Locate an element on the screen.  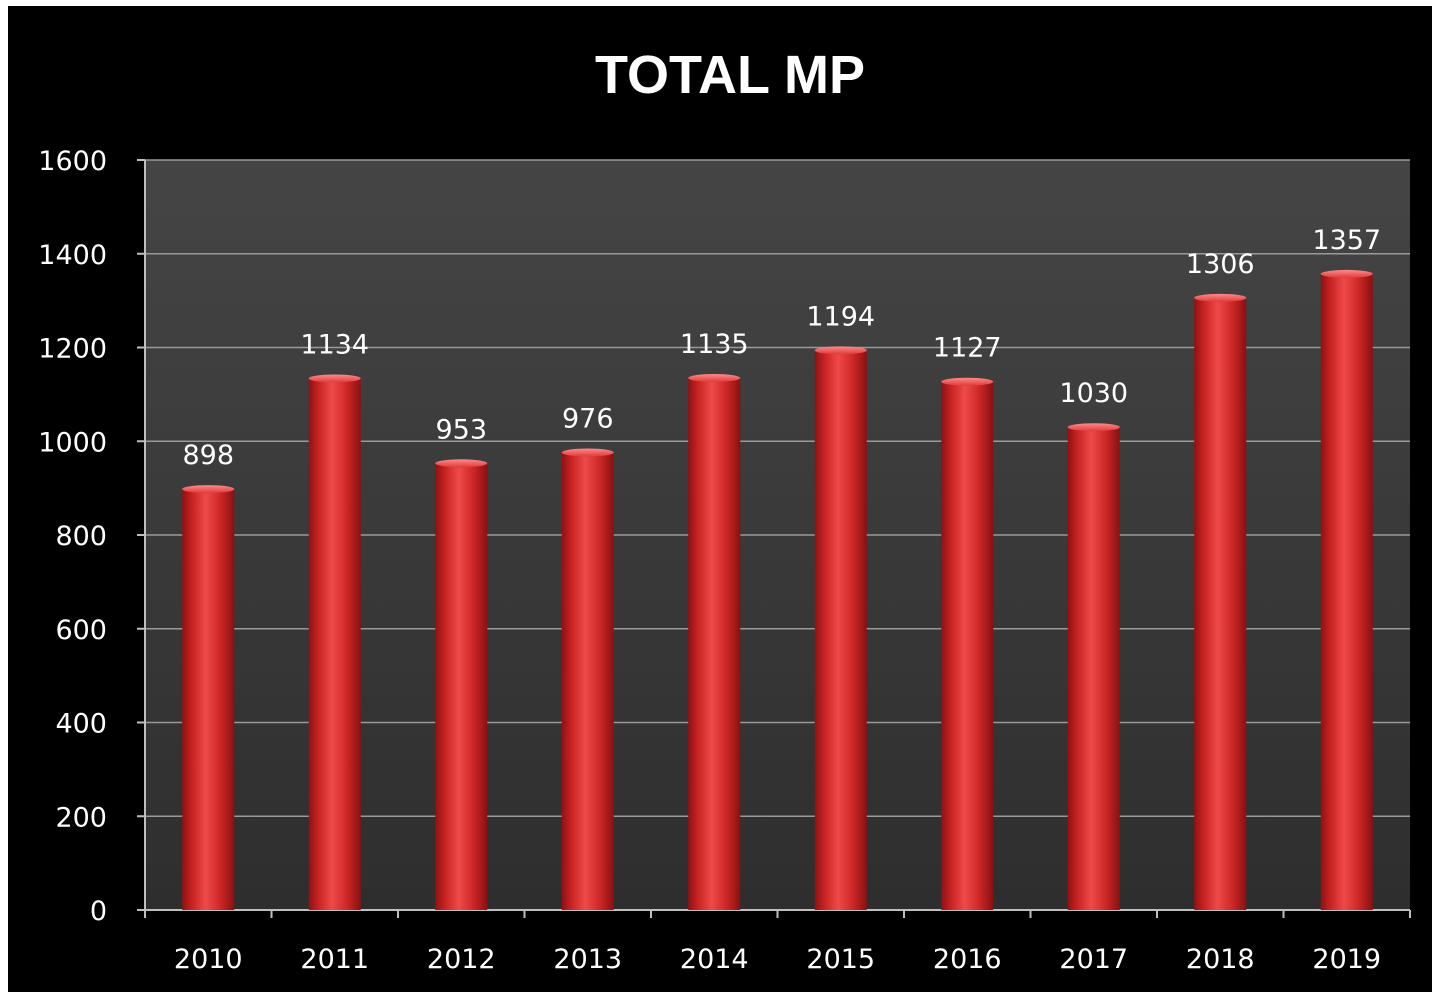
bar-2015 is located at coordinates (840, 628).